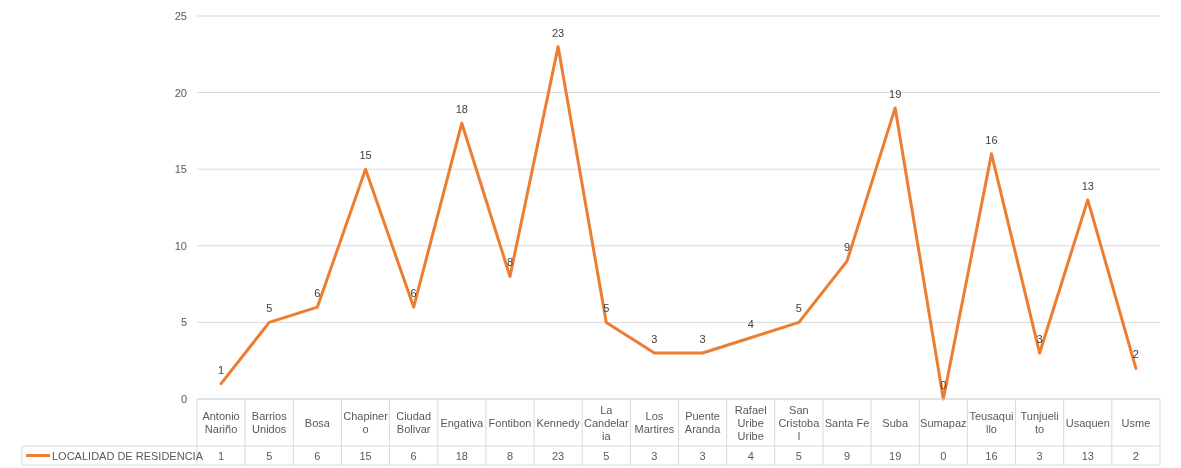 The height and width of the screenshot is (468, 1181). Describe the element at coordinates (269, 422) in the screenshot. I see `x-tick-label: Barrios Unidos` at that location.